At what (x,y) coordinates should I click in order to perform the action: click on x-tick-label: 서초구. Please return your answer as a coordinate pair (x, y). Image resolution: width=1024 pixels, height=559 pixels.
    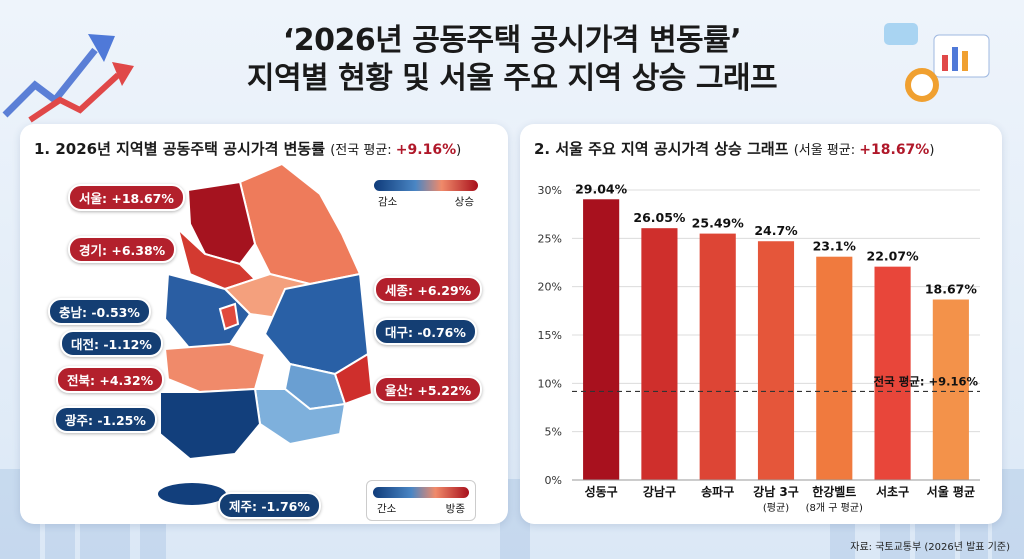
    Looking at the image, I should click on (892, 491).